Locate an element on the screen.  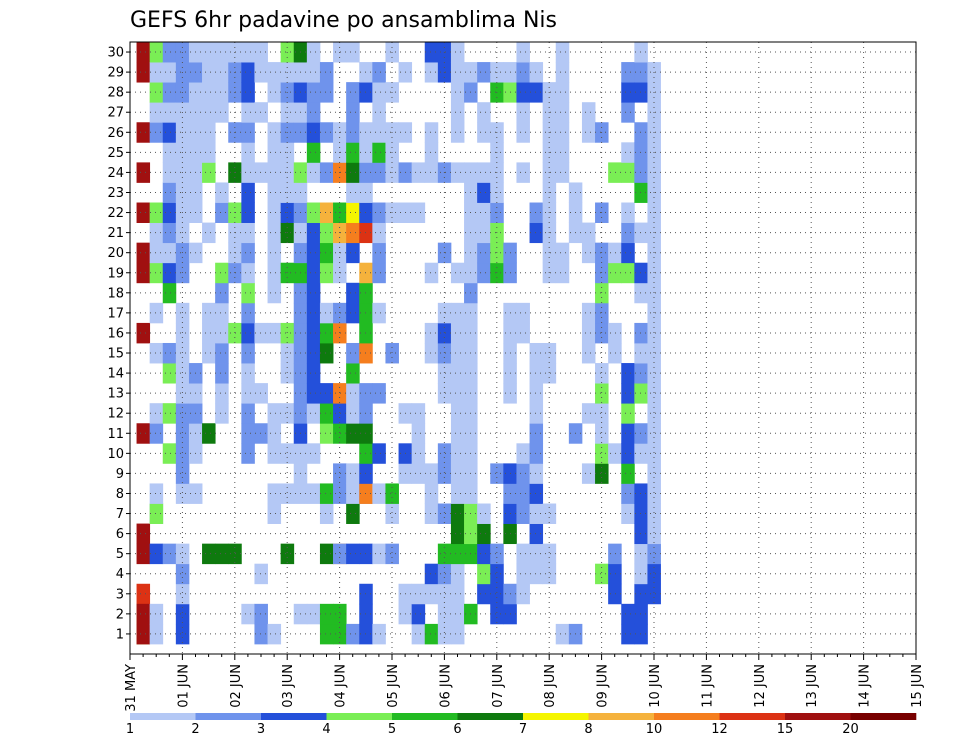
heatmap-cell-m21-c27 is located at coordinates (484, 233).